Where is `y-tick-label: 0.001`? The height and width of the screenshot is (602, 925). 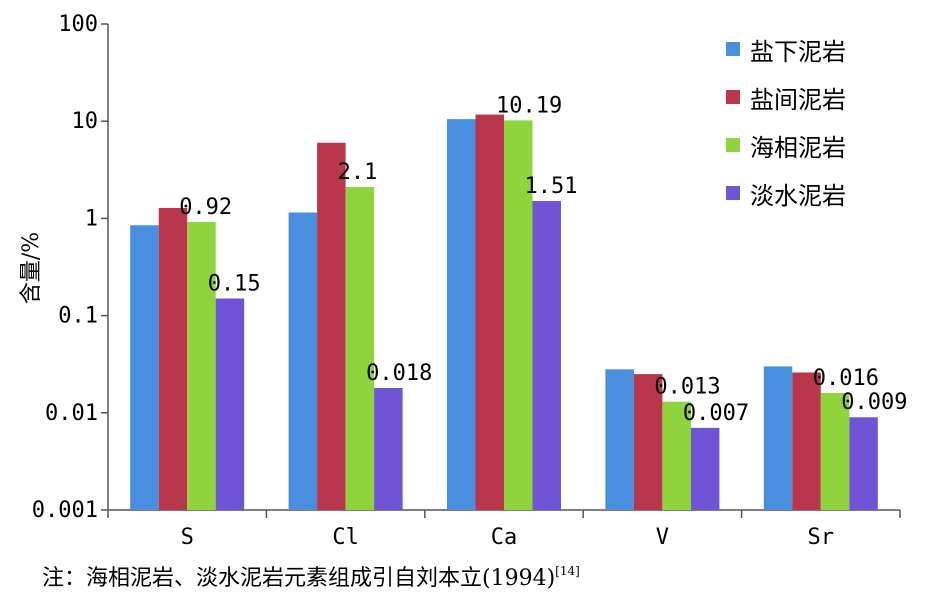
y-tick-label: 0.001 is located at coordinates (65, 510).